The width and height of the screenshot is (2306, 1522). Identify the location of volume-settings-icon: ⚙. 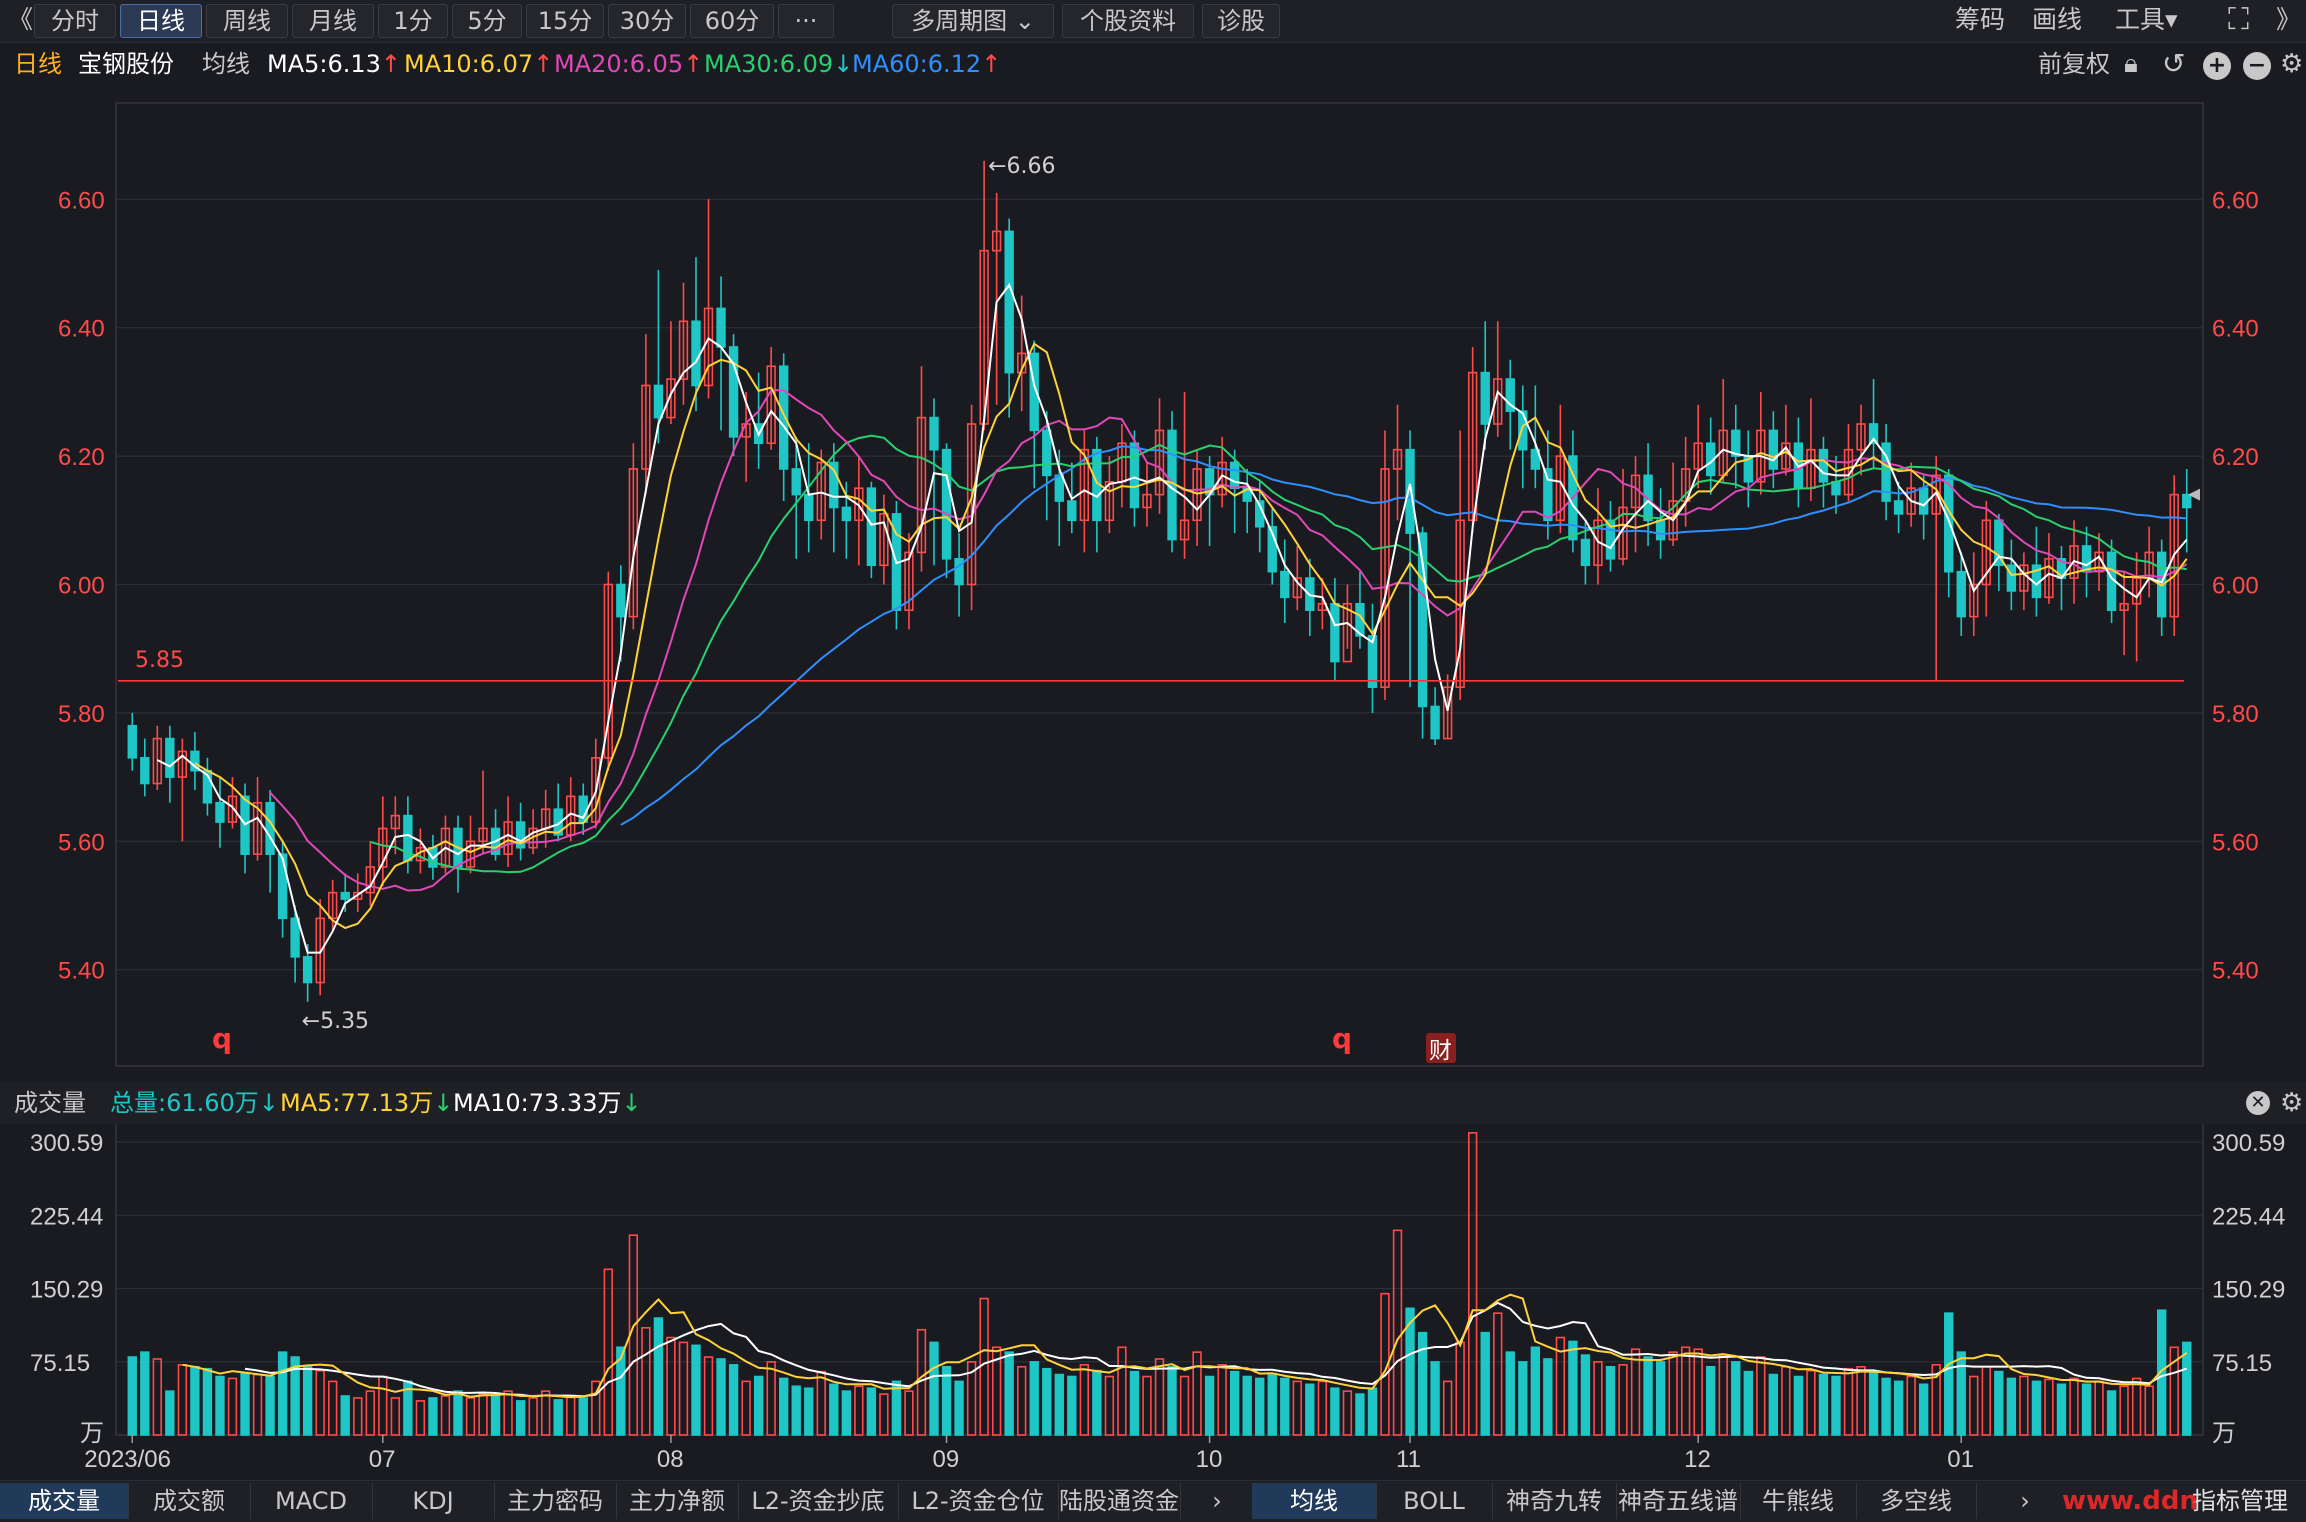
(2292, 1103).